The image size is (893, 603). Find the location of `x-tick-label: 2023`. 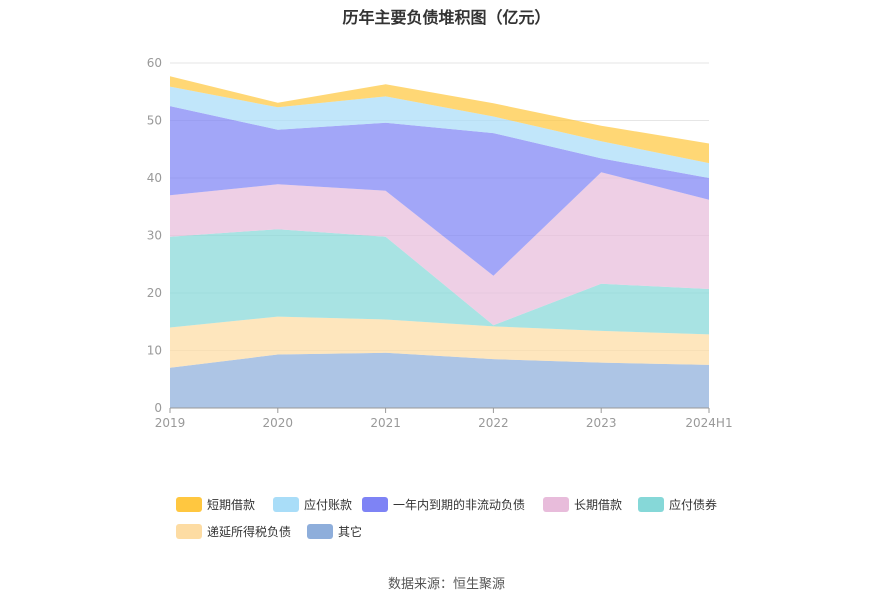

x-tick-label: 2023 is located at coordinates (601, 423).